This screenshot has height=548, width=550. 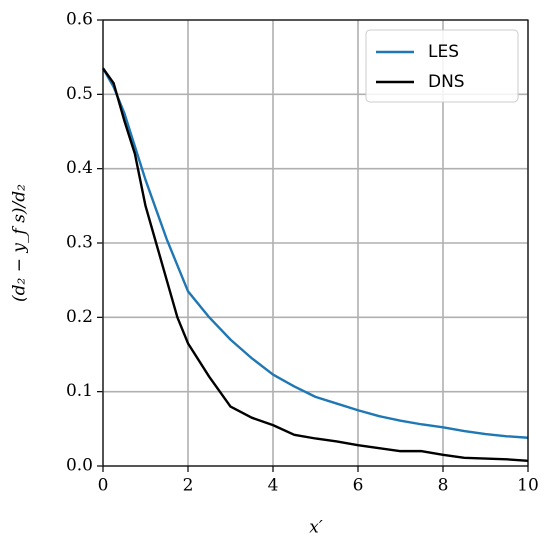 I want to click on x-axis-label: x′, so click(x=316, y=528).